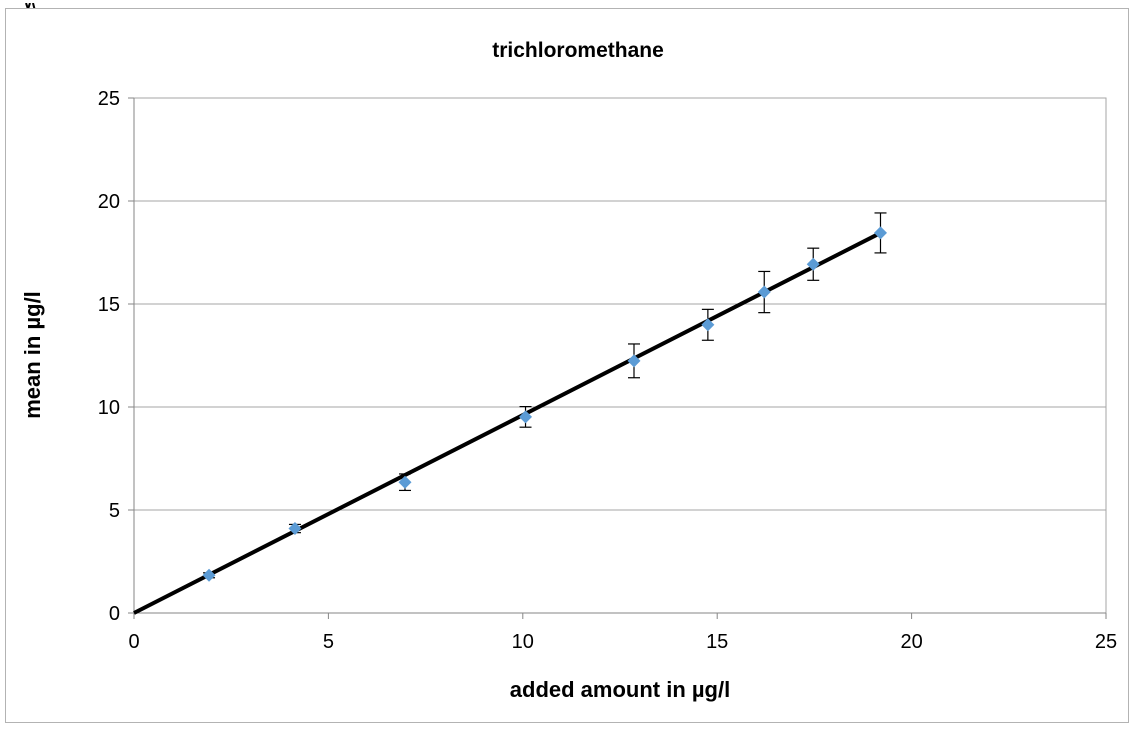 The width and height of the screenshot is (1137, 729). I want to click on x-tick-label: 10, so click(523, 642).